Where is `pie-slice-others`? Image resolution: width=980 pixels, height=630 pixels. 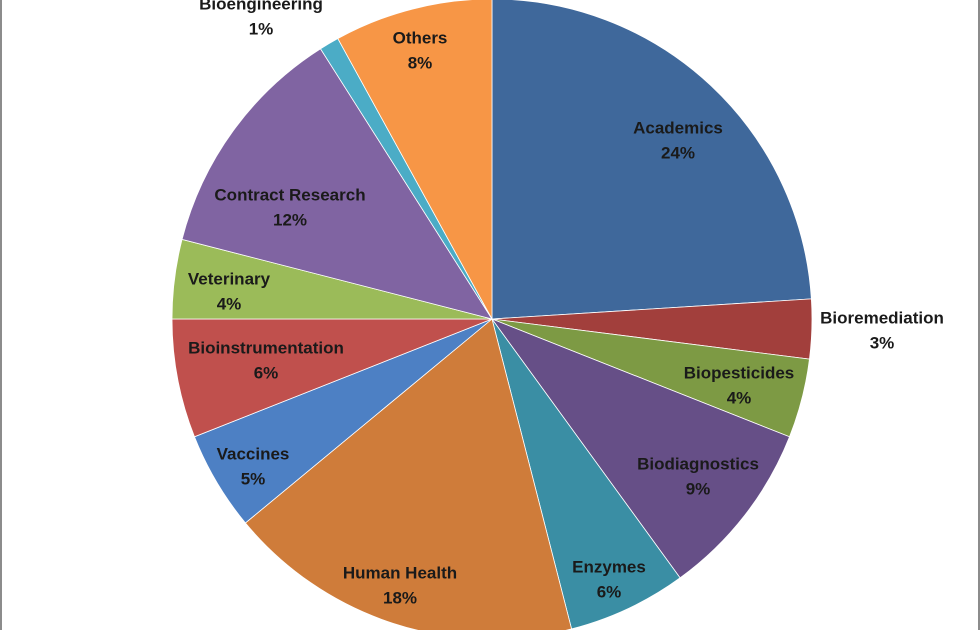 pie-slice-others is located at coordinates (415, 160).